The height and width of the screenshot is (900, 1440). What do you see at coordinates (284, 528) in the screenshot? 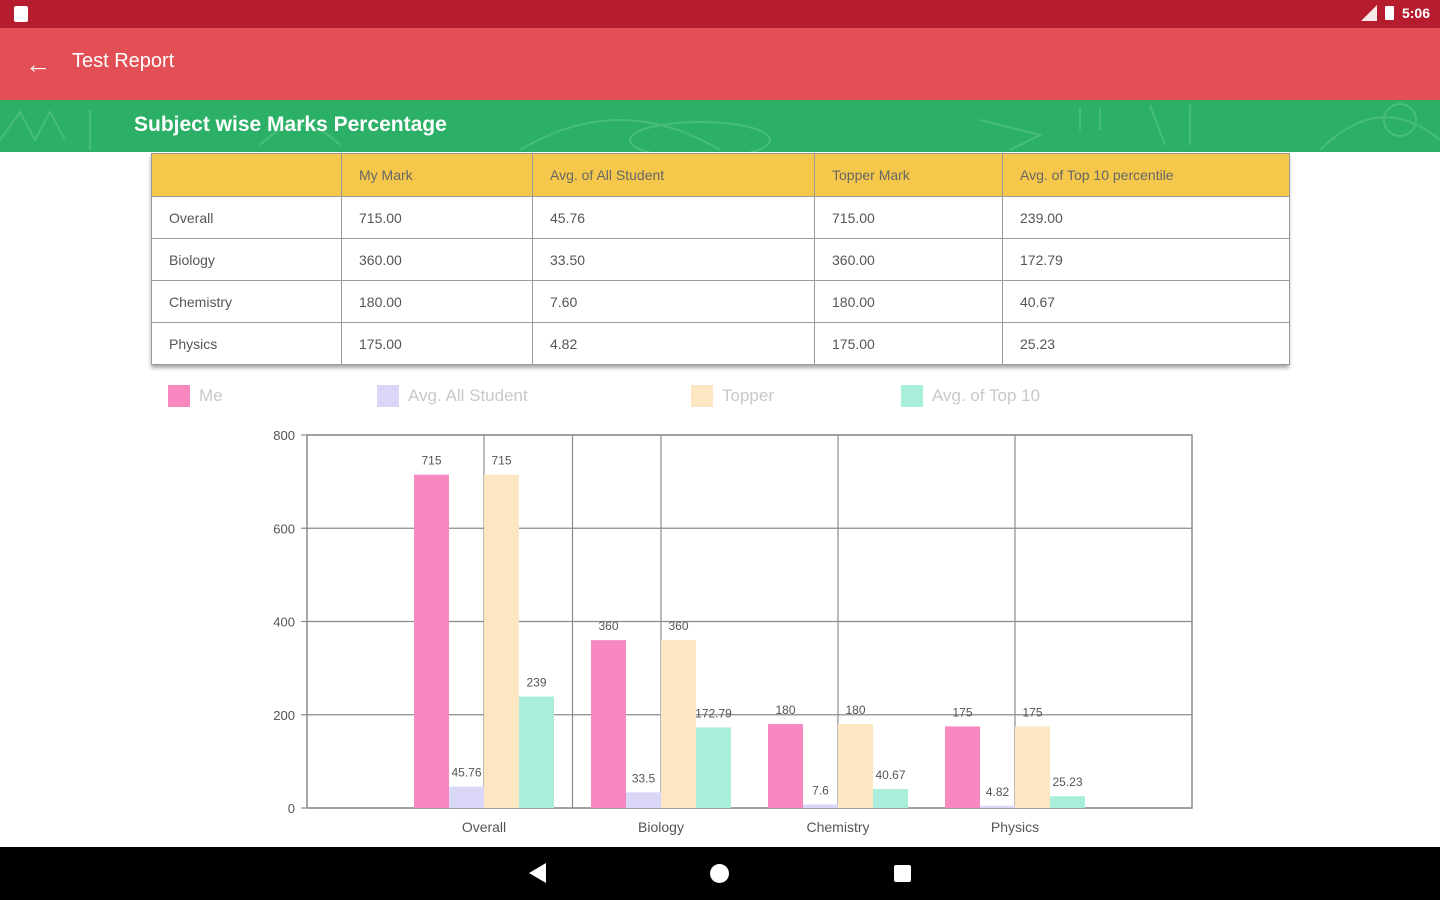
I see `y-tick-label: 600` at bounding box center [284, 528].